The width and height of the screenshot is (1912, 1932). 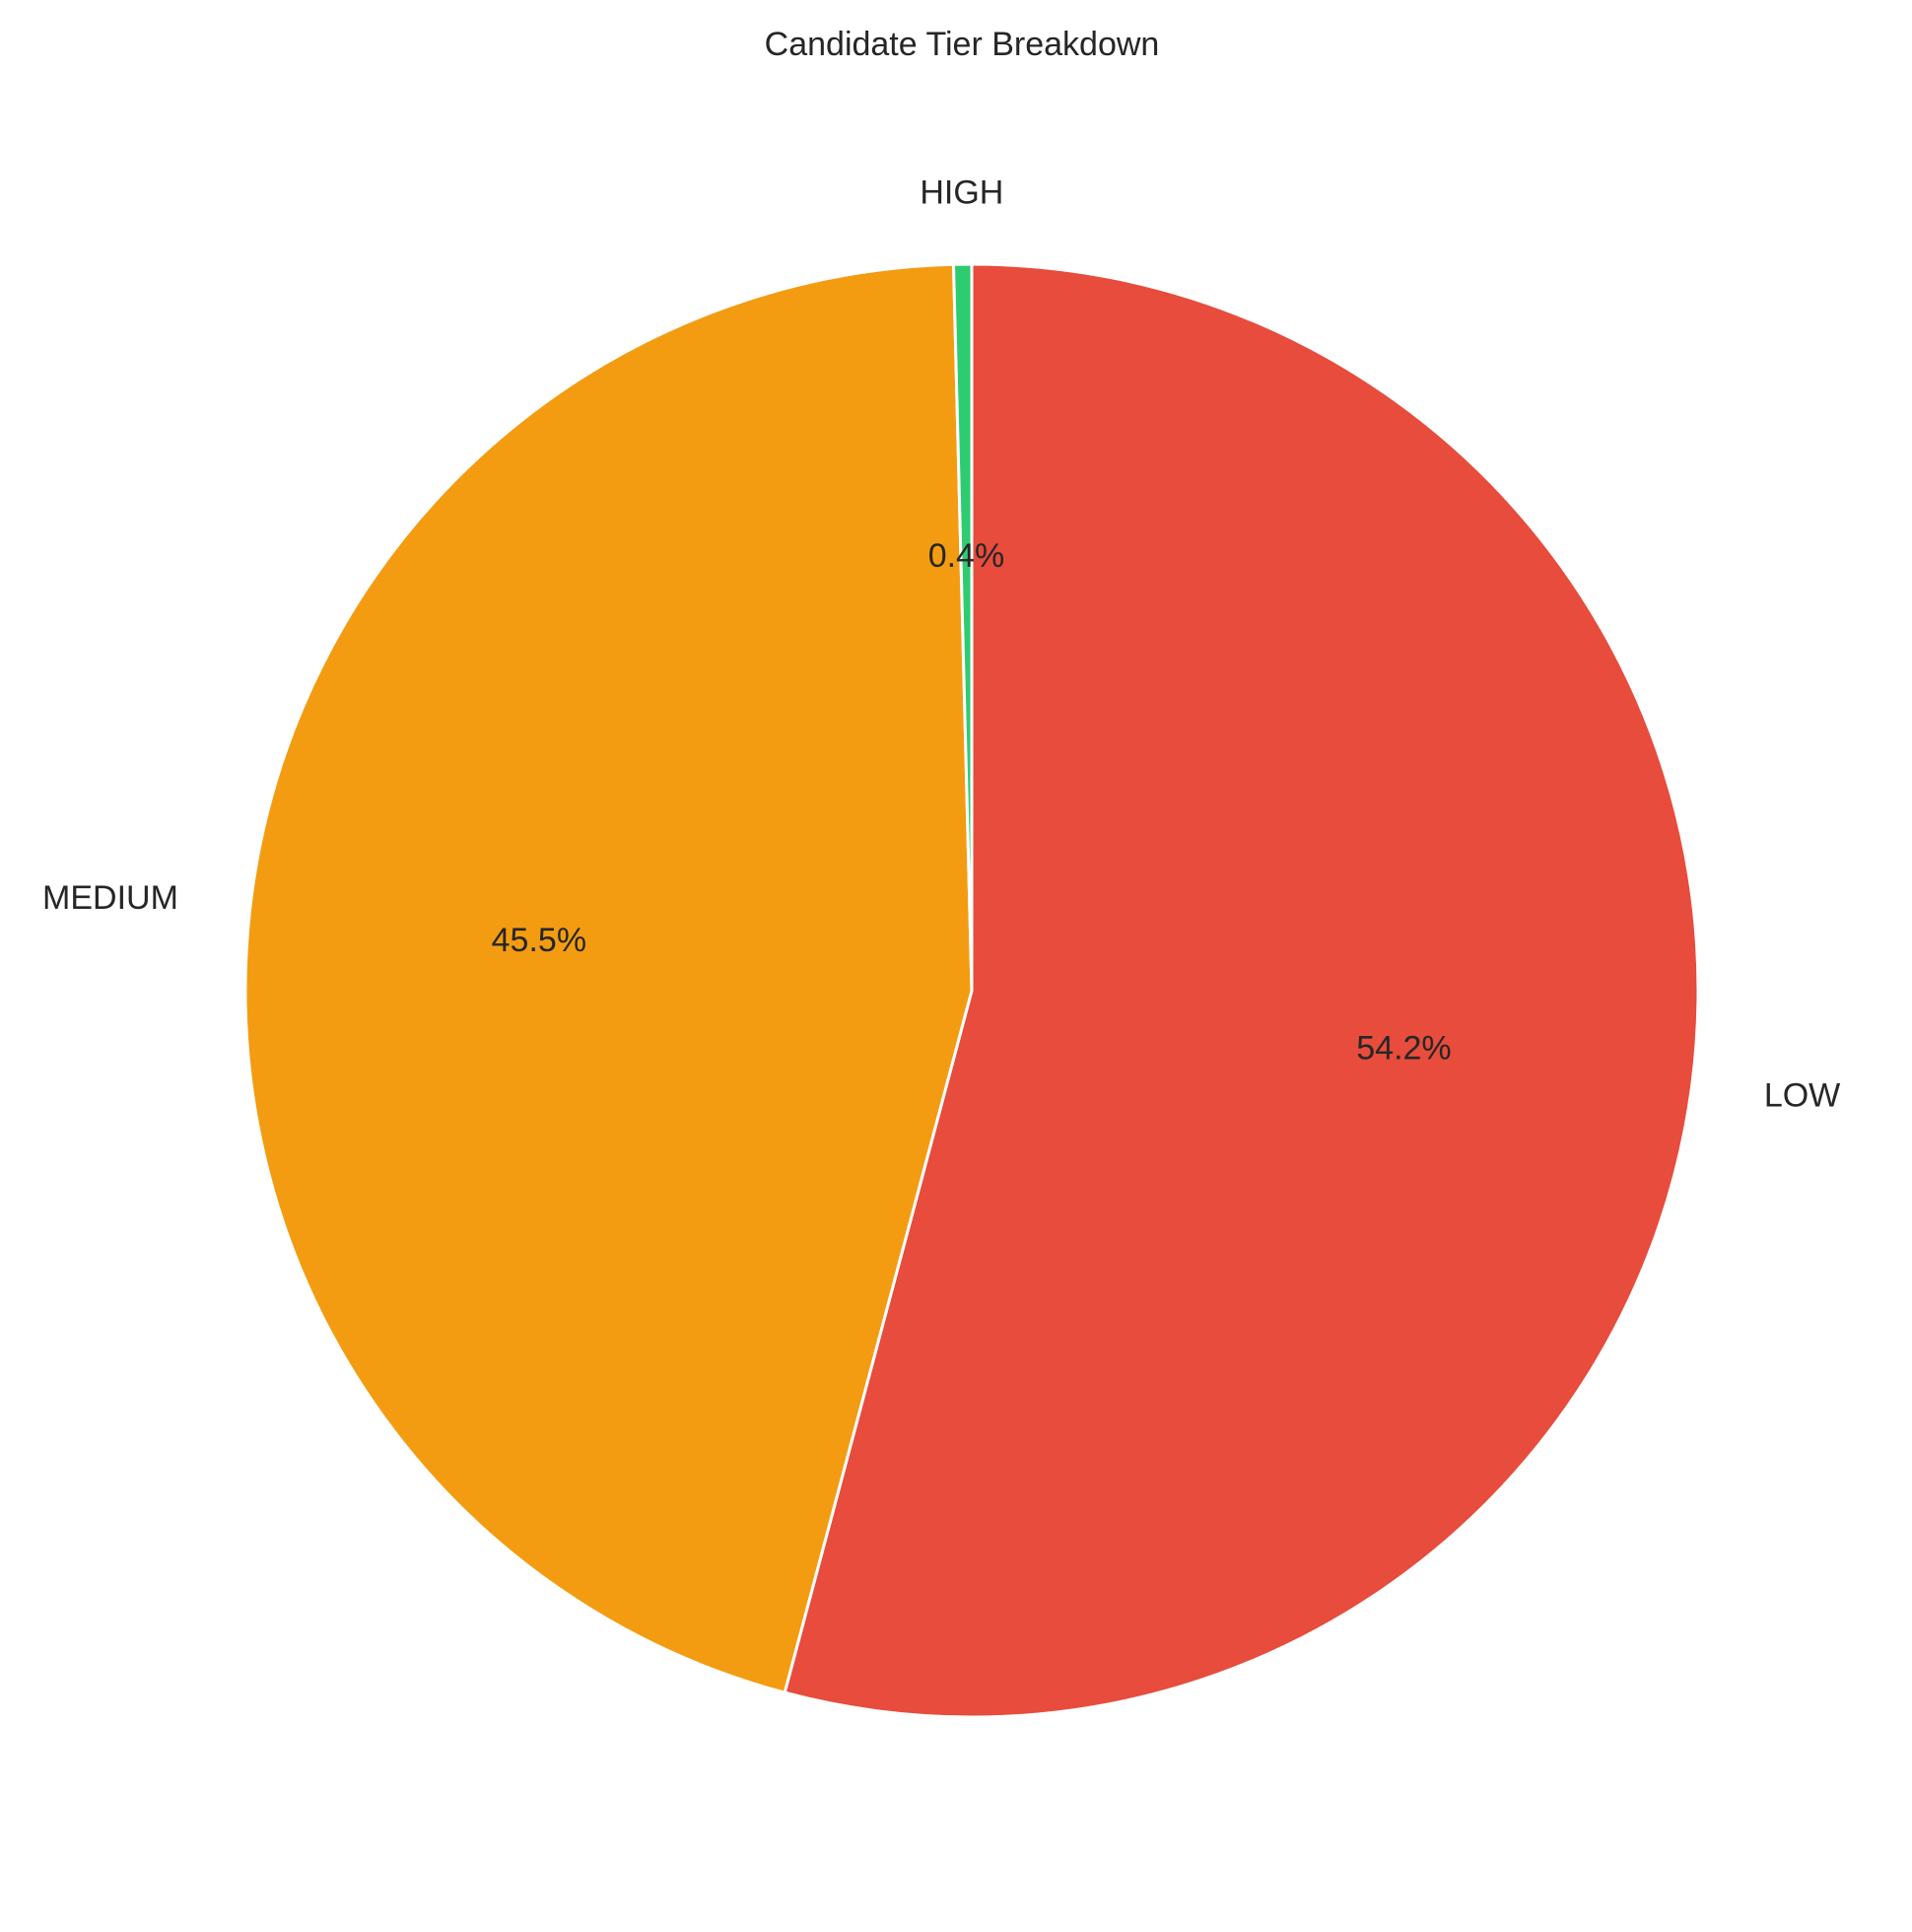 What do you see at coordinates (967, 556) in the screenshot?
I see `slice-pct-high: 0.4%` at bounding box center [967, 556].